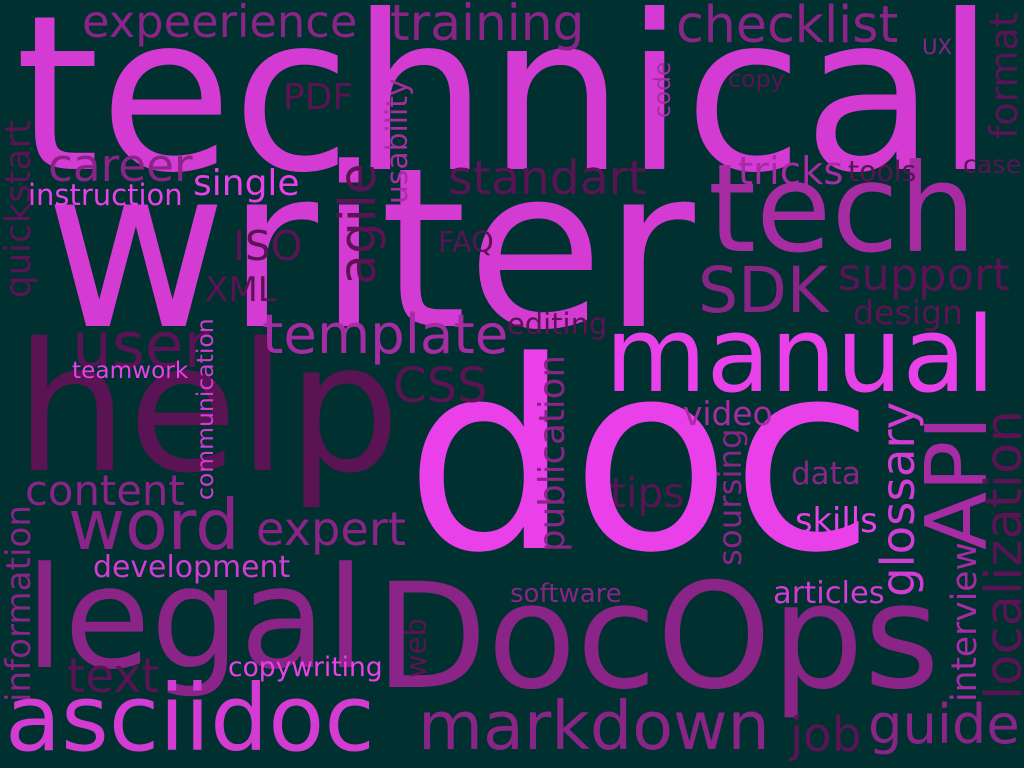  I want to click on word-ux: UX, so click(937, 46).